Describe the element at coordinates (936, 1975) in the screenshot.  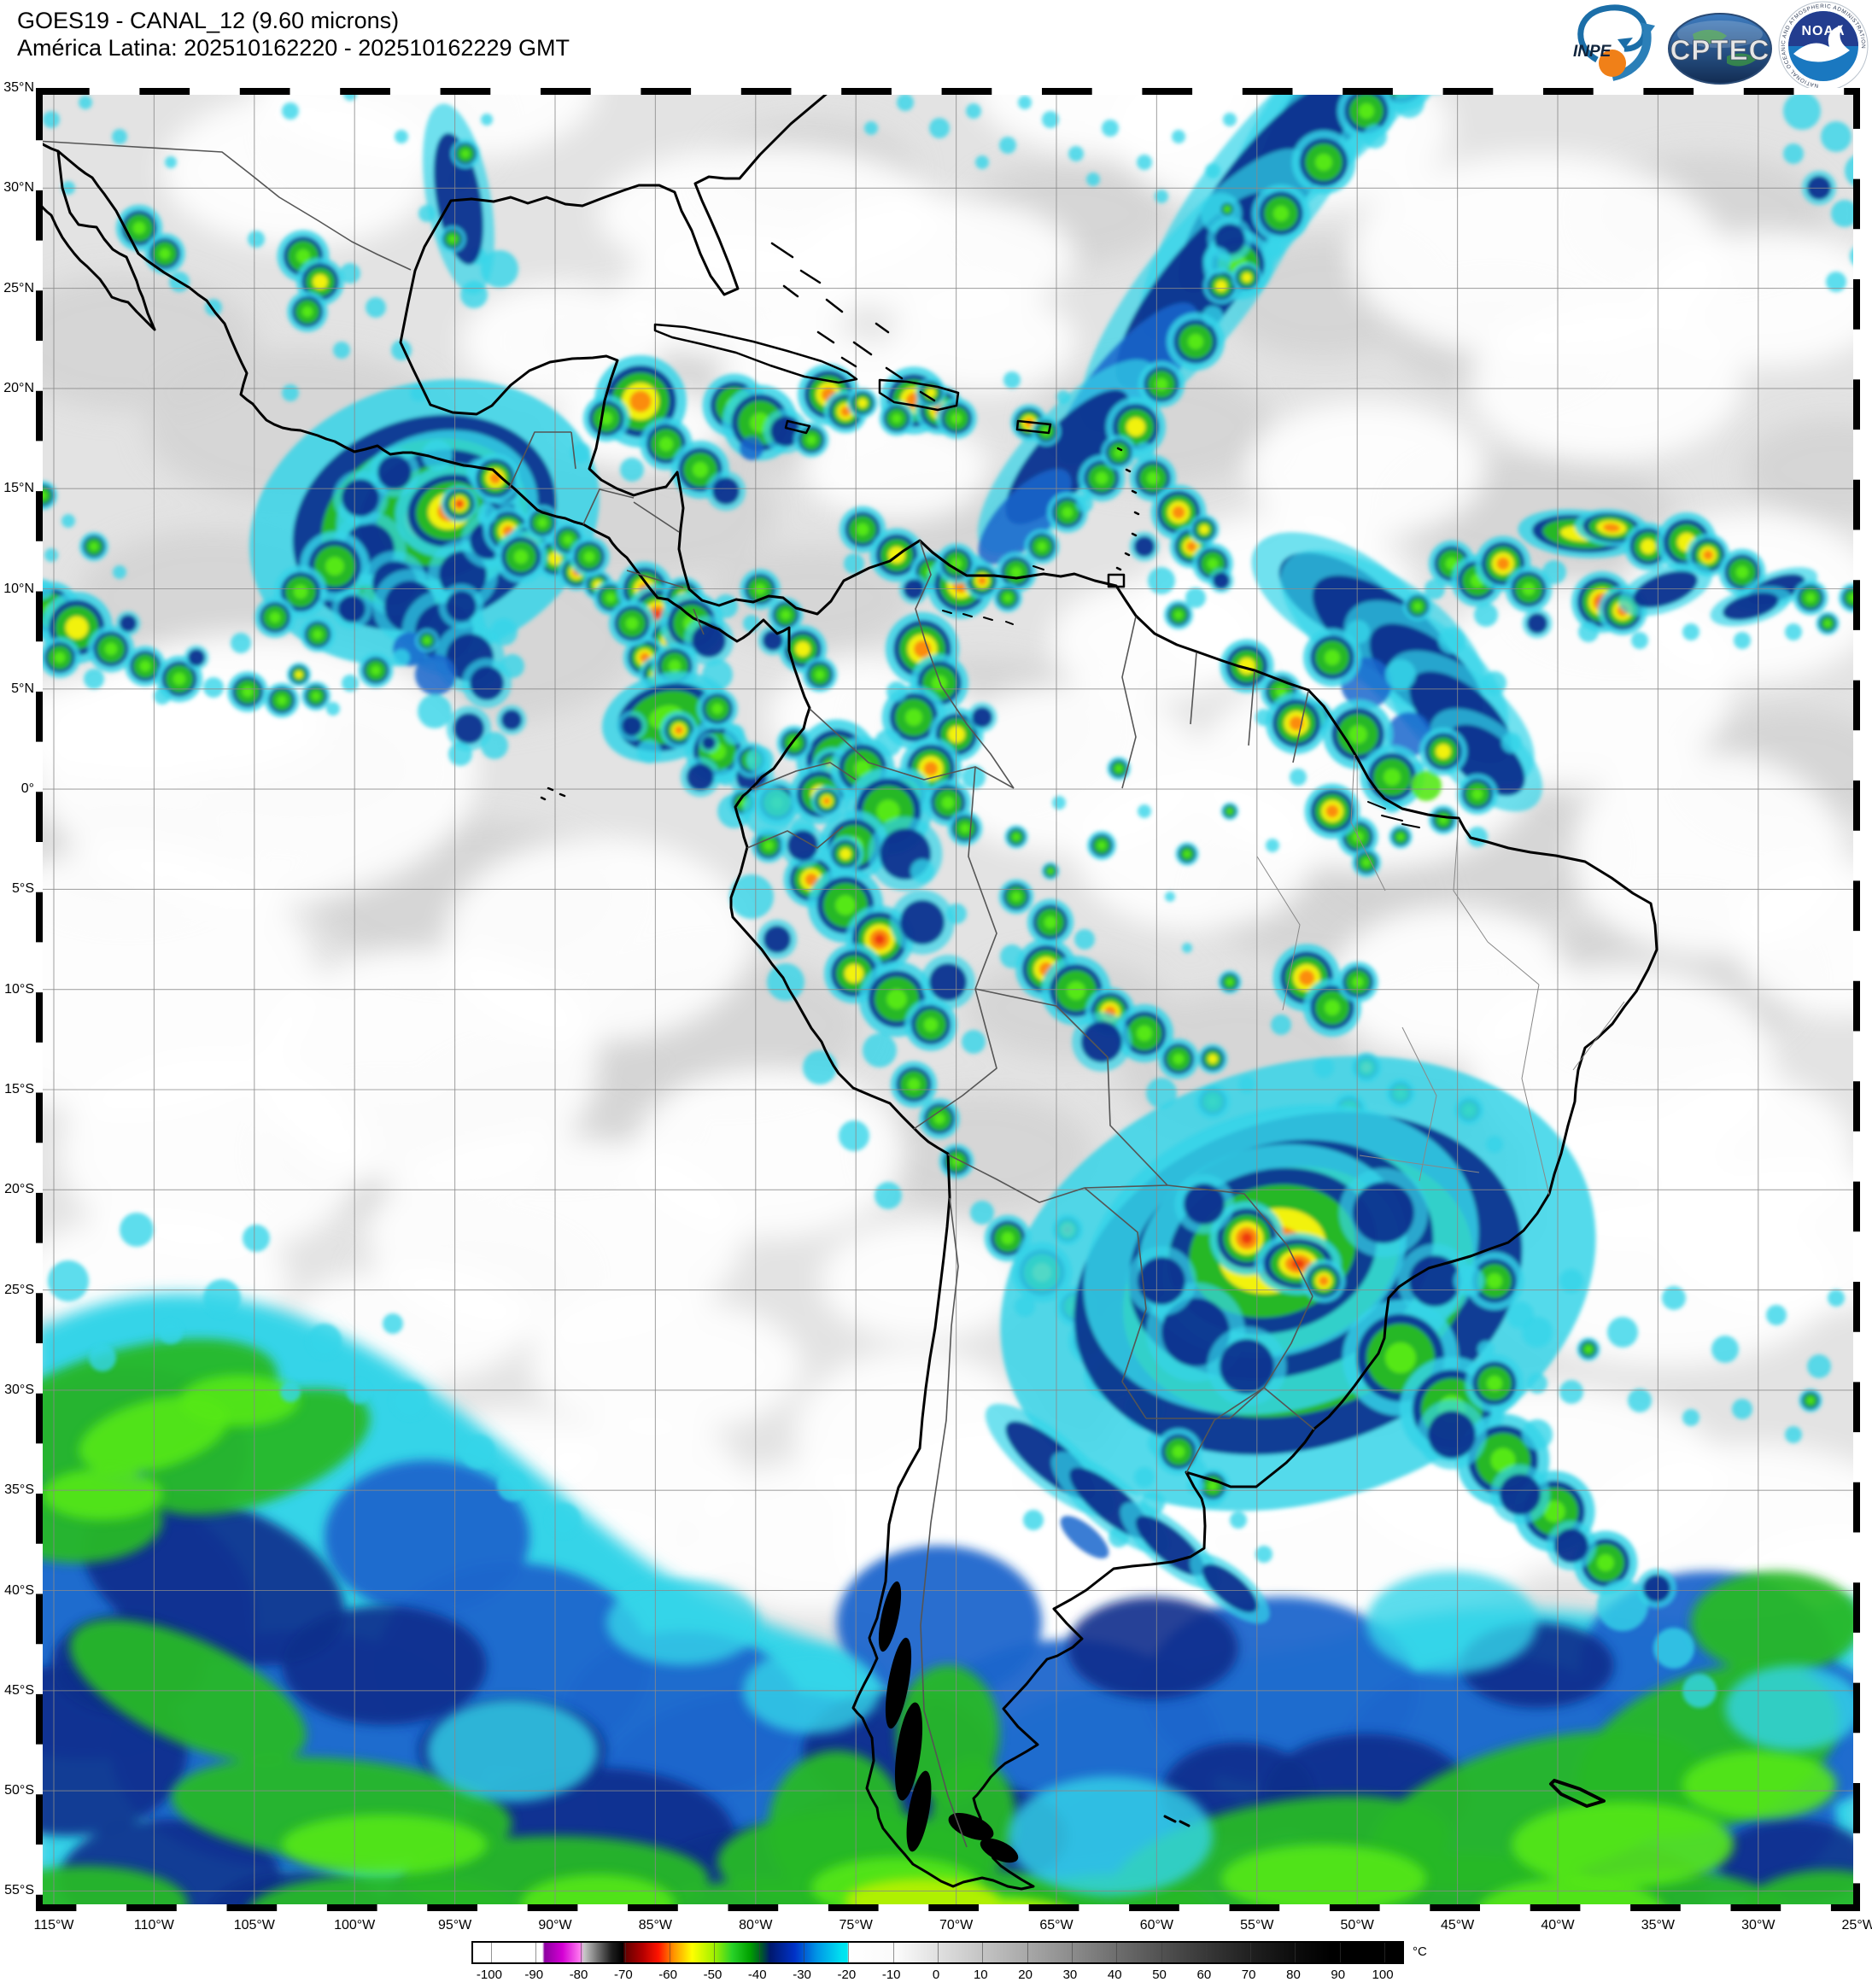
I see `colorbar-tick-label: 0` at that location.